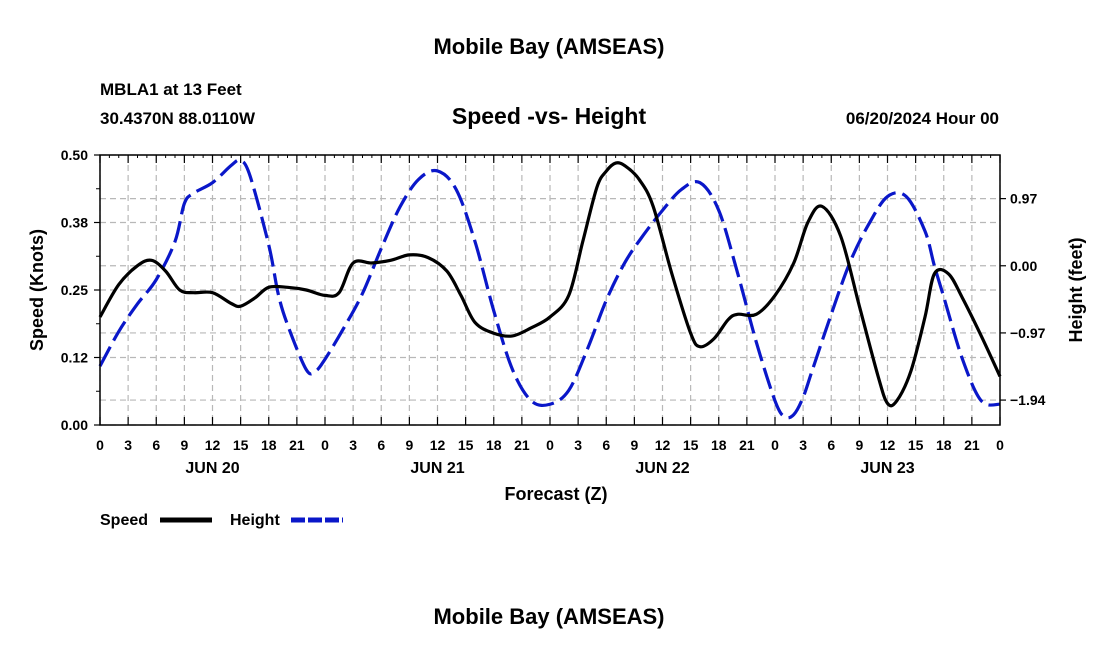 The height and width of the screenshot is (655, 1100). I want to click on y-left-tick-label: 0.38, so click(74, 223).